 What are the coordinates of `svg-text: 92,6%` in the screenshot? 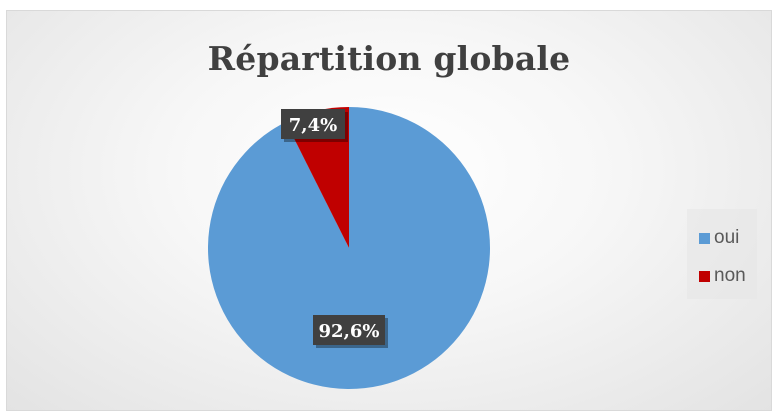 It's located at (349, 331).